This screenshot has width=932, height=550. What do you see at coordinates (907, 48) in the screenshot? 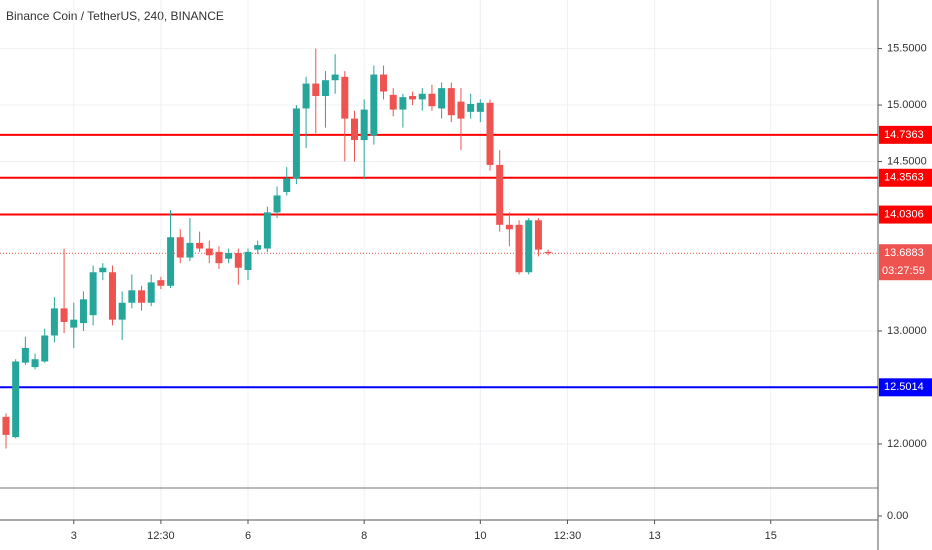
I see `y-tick-label: 15.5000` at bounding box center [907, 48].